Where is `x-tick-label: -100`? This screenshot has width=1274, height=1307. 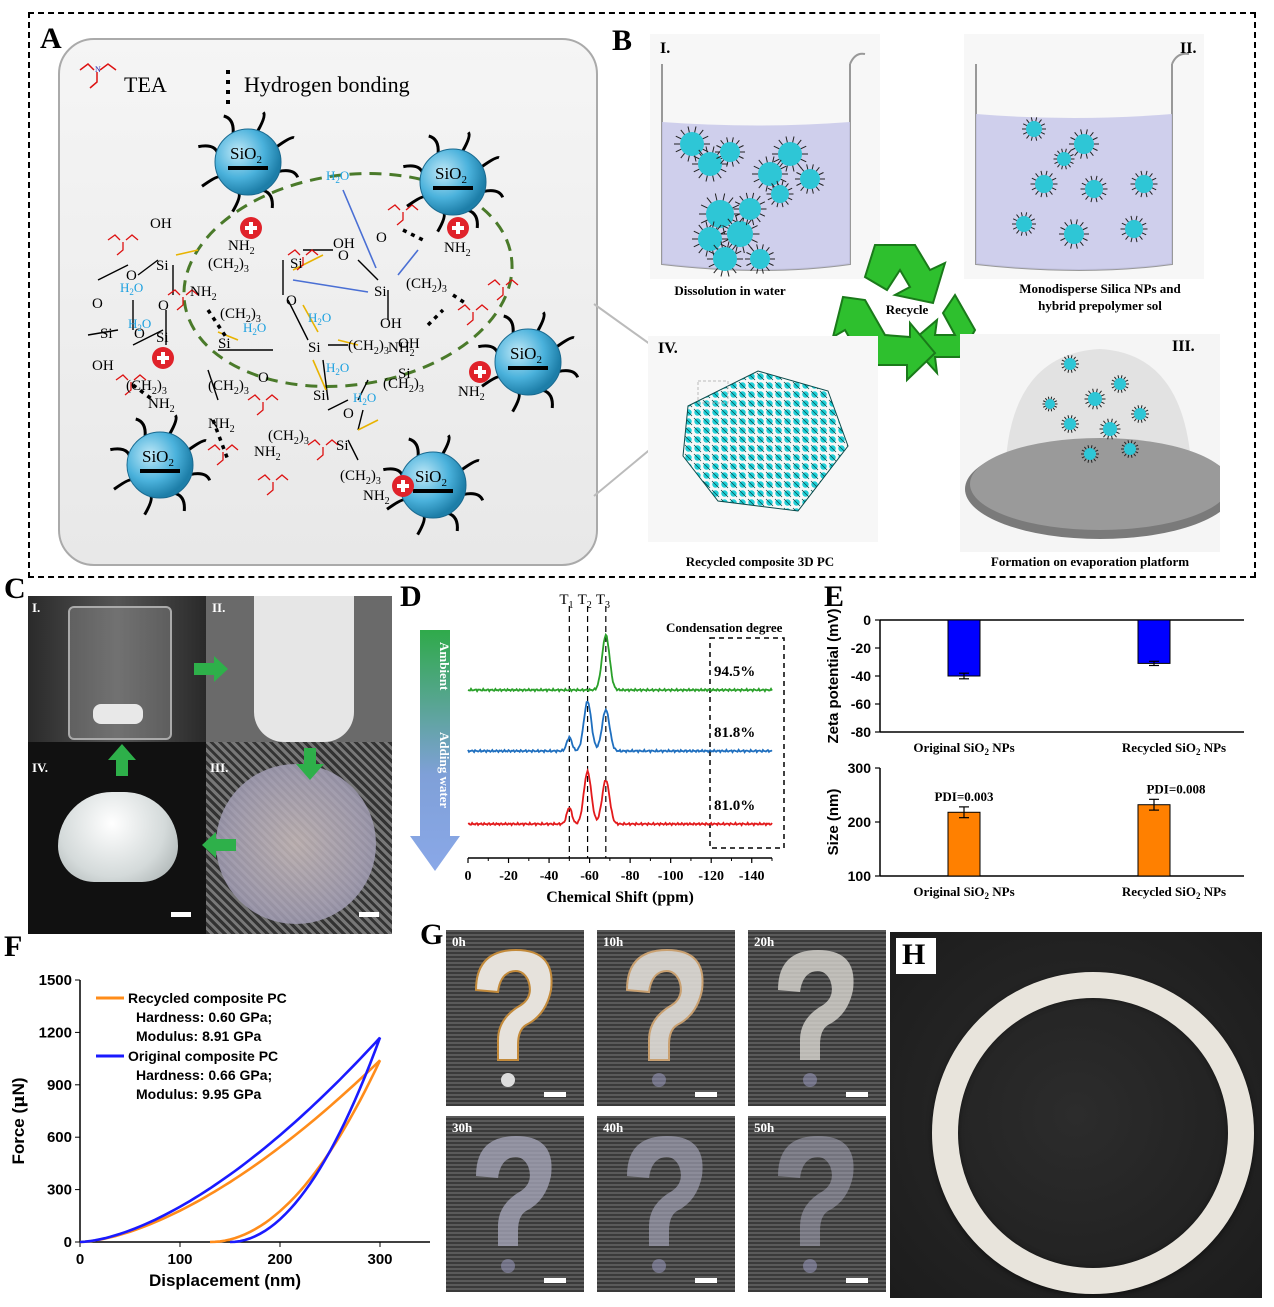
x-tick-label: -100 is located at coordinates (671, 876).